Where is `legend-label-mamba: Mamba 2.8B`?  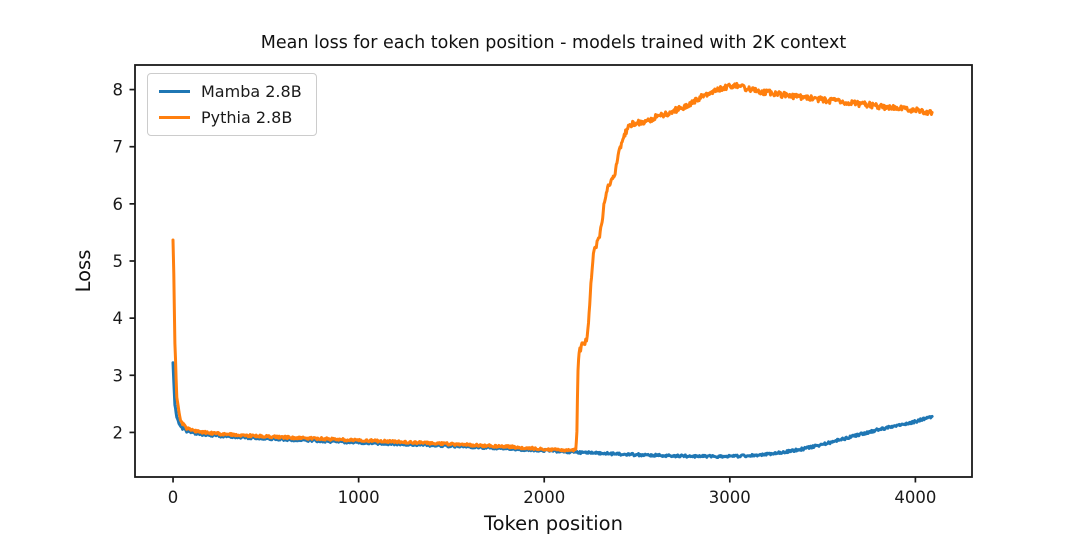 legend-label-mamba: Mamba 2.8B is located at coordinates (251, 91).